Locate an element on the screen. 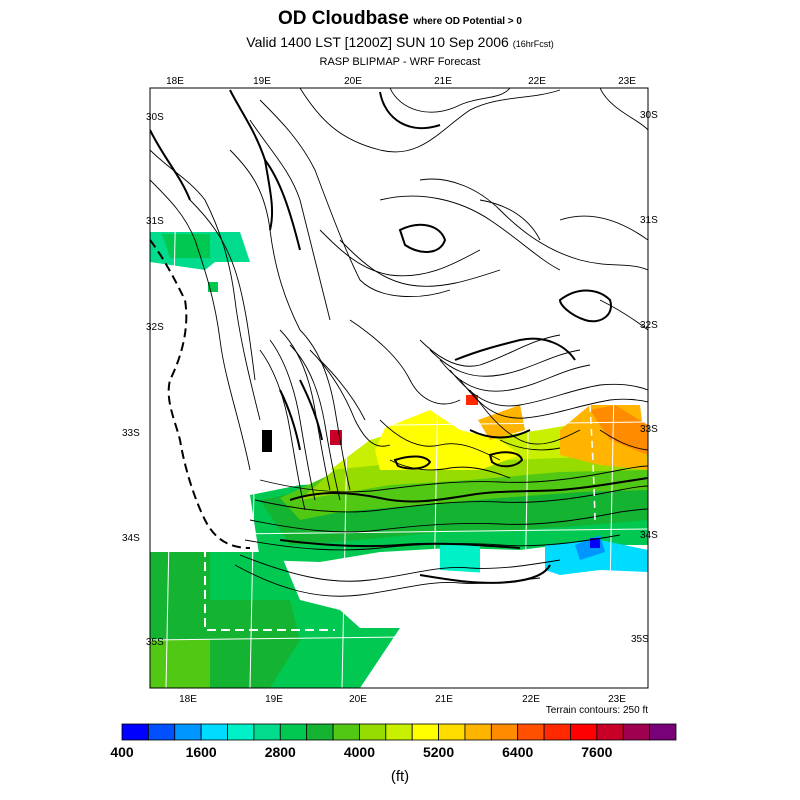 The width and height of the screenshot is (800, 800). lat-label-right-2: 32S is located at coordinates (649, 325).